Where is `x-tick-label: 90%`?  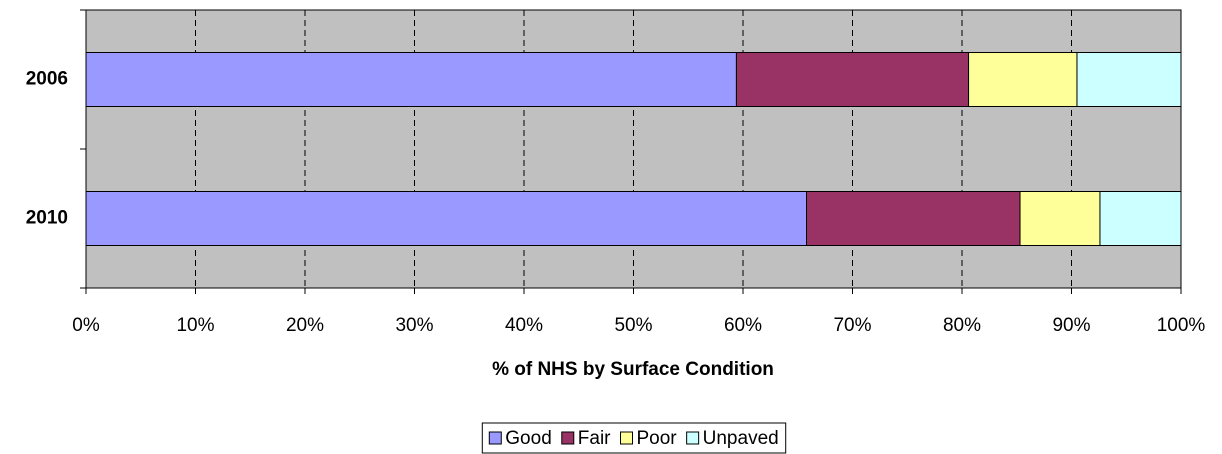 x-tick-label: 90% is located at coordinates (1071, 325).